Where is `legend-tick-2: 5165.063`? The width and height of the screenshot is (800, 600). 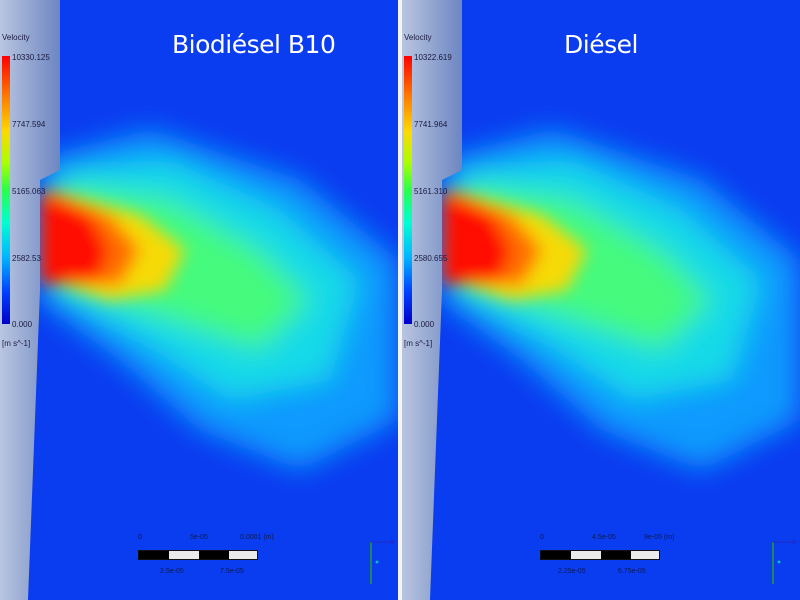 legend-tick-2: 5165.063 is located at coordinates (29, 191).